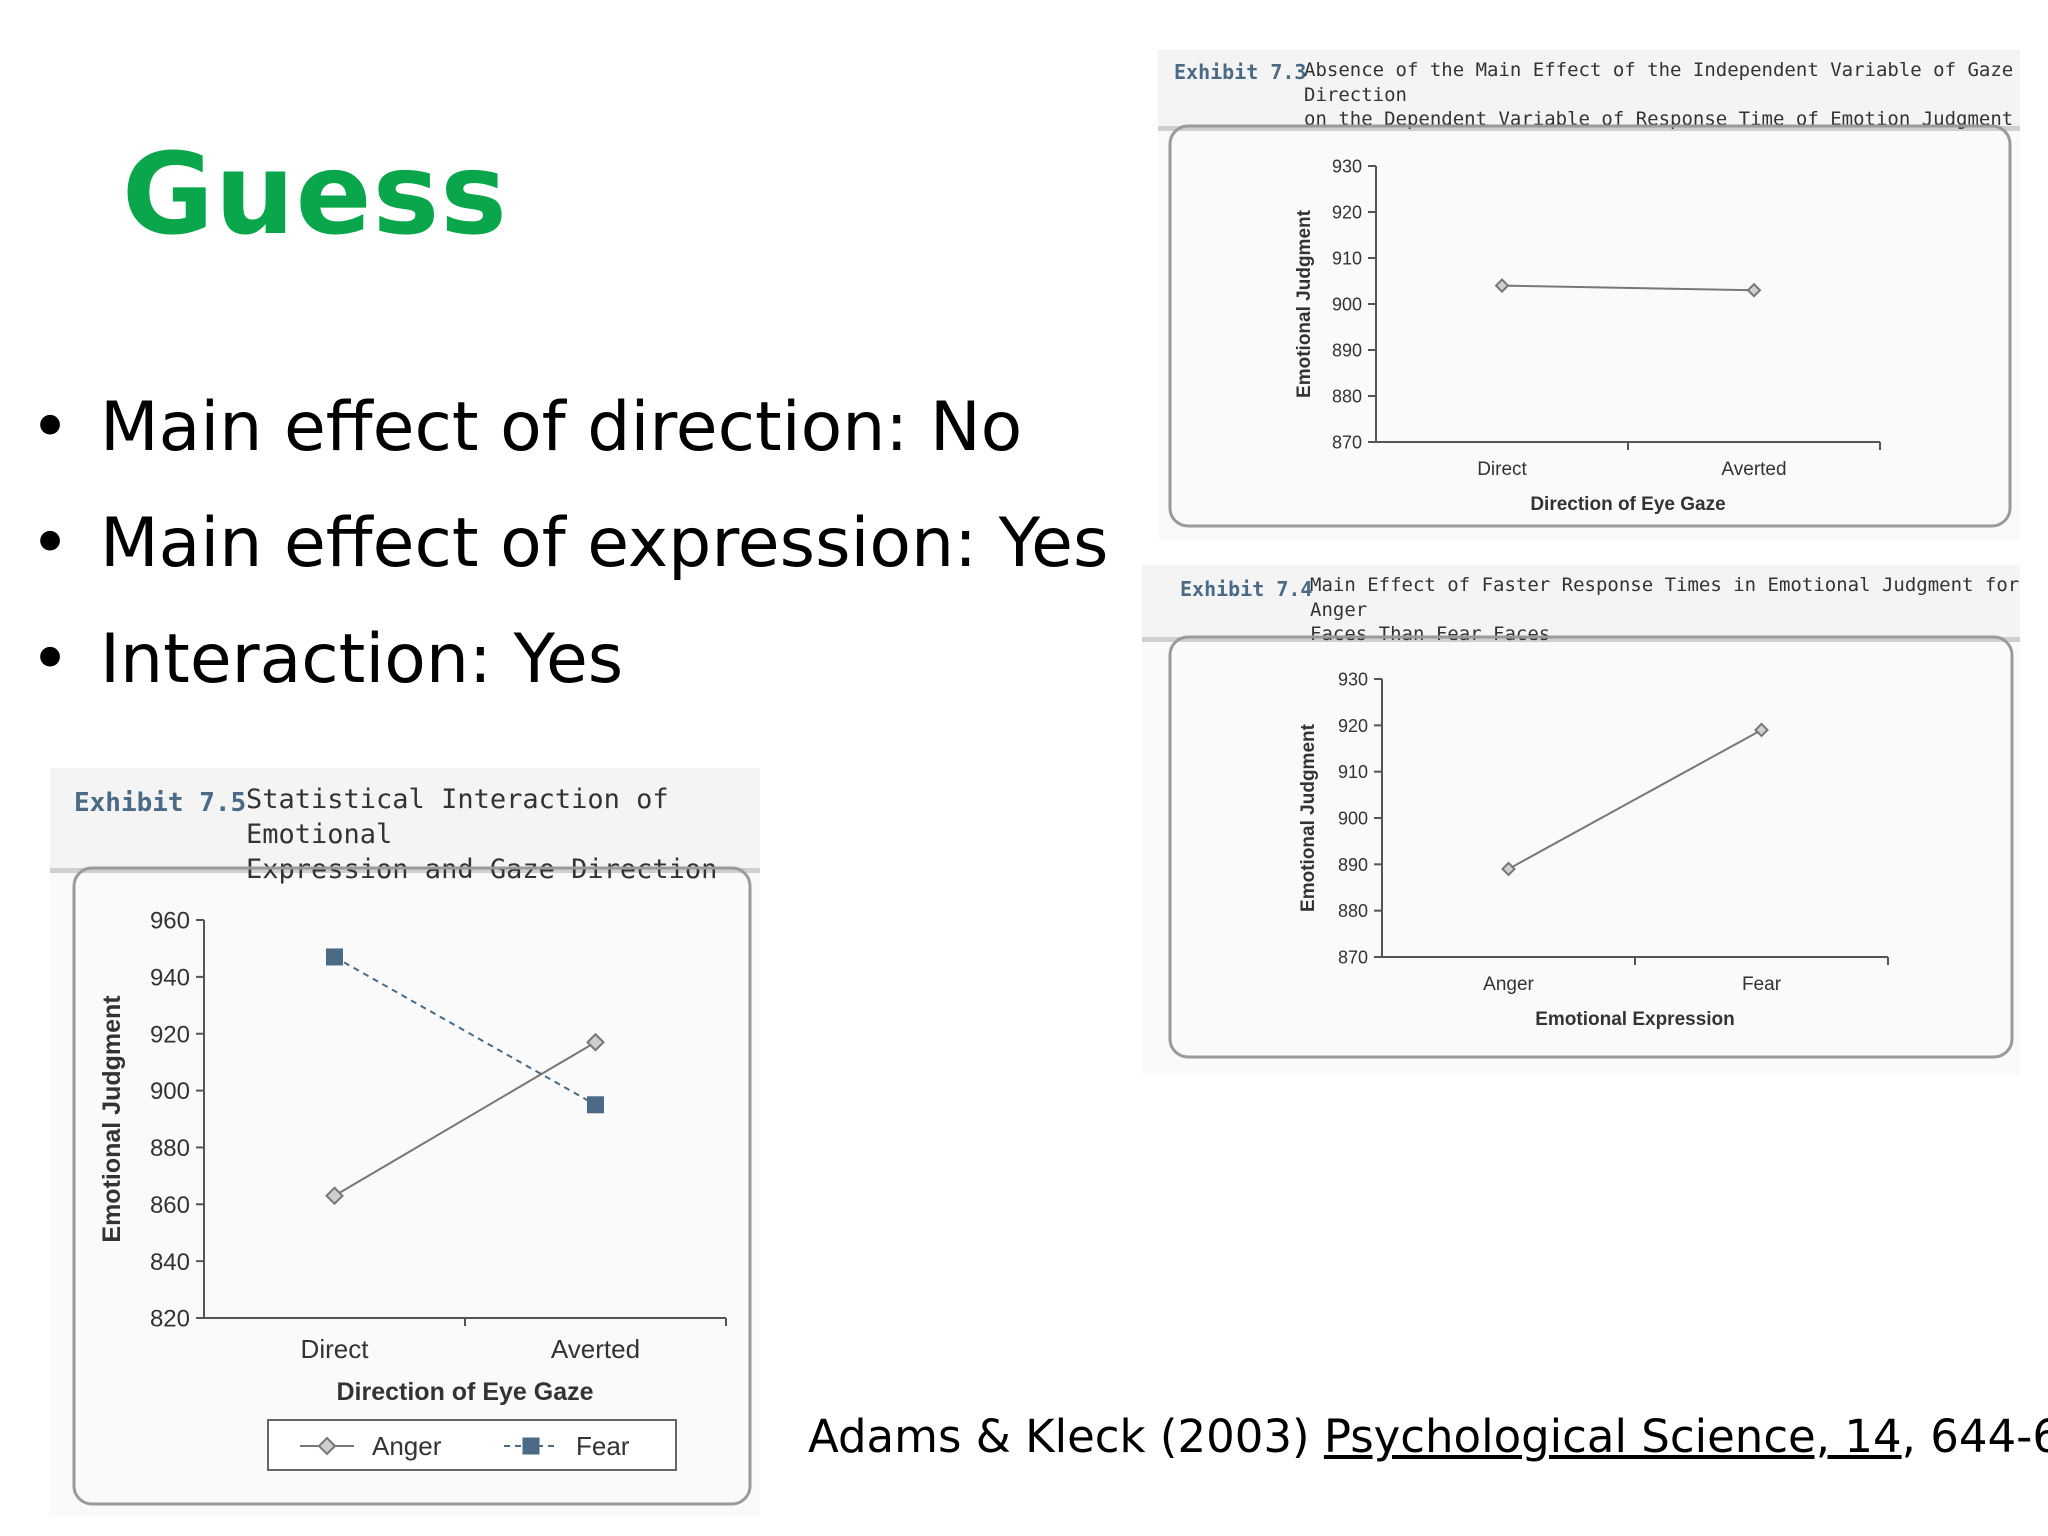 This screenshot has width=2048, height=1536. Describe the element at coordinates (327, 1446) in the screenshot. I see `legend-diamond-icon` at that location.